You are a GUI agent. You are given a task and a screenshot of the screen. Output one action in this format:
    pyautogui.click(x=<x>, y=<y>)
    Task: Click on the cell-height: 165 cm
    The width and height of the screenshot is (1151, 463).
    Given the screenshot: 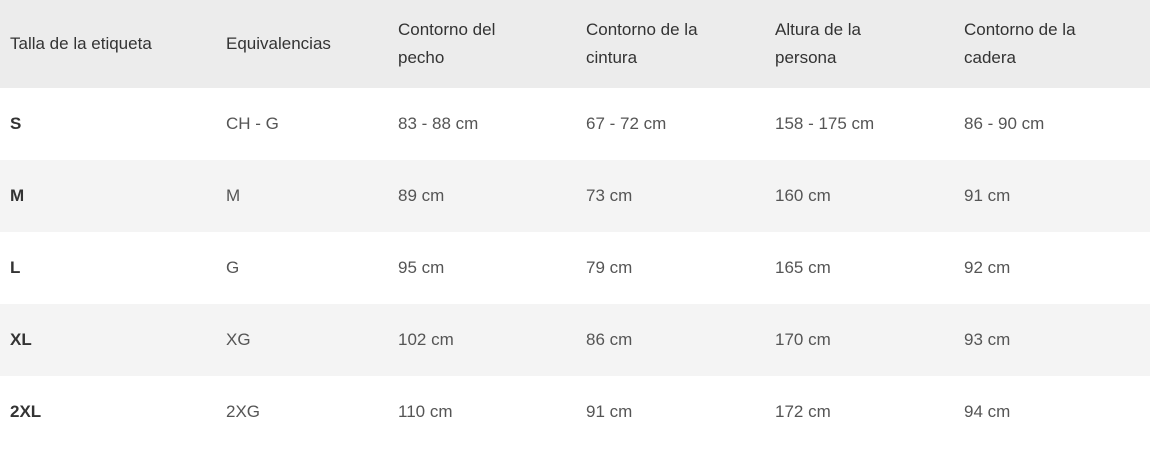 What is the action you would take?
    pyautogui.click(x=803, y=267)
    